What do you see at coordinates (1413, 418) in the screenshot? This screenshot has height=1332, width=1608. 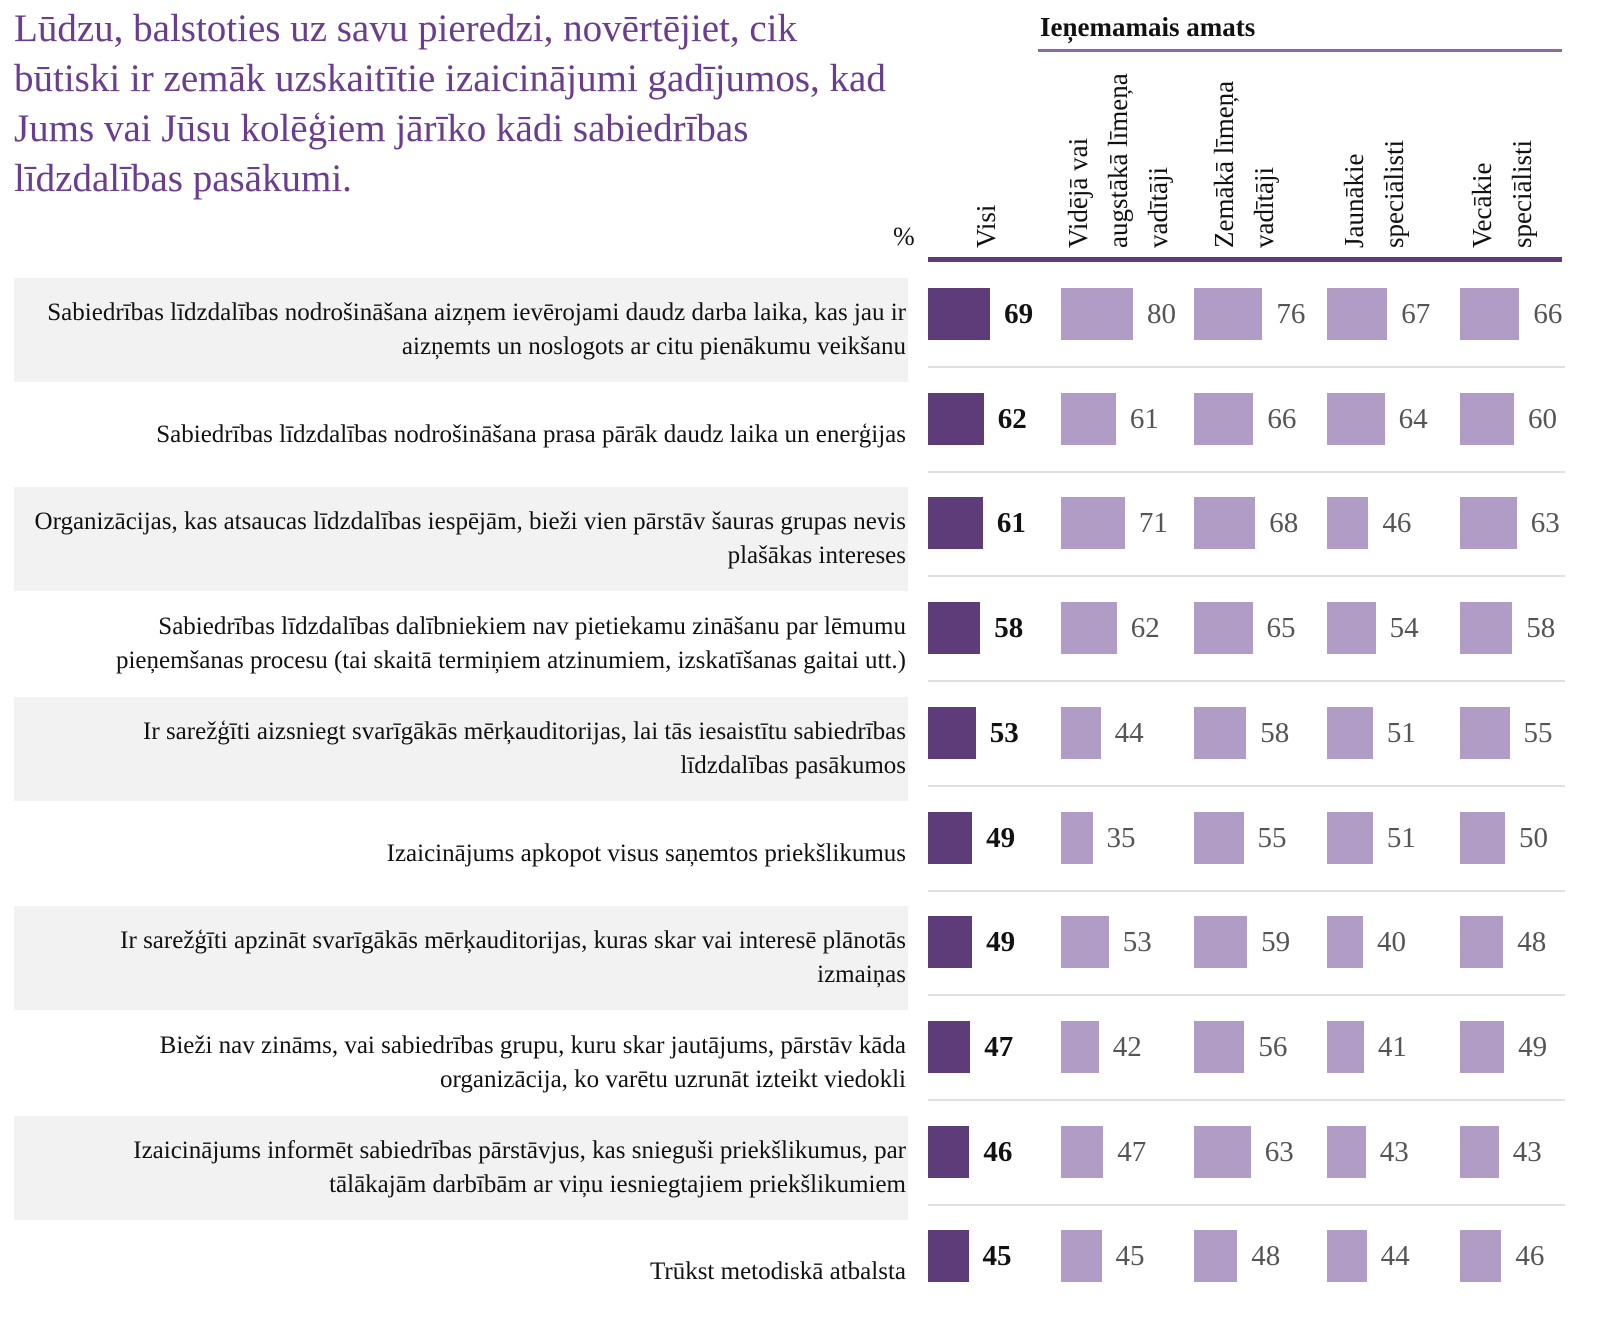 I see `value-label: 64` at bounding box center [1413, 418].